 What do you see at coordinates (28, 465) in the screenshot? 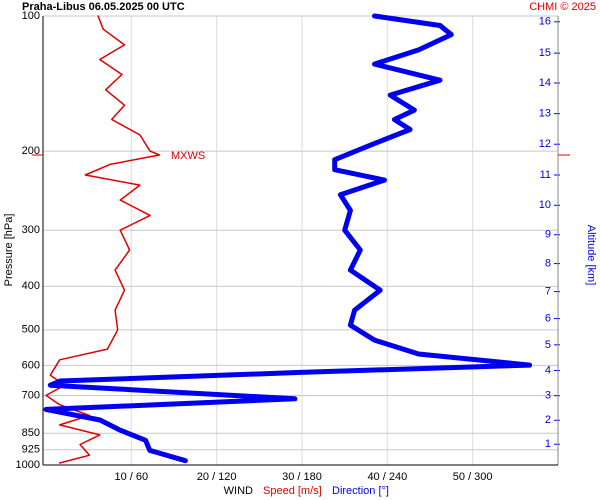
I see `y-tick-label: 1000` at bounding box center [28, 465].